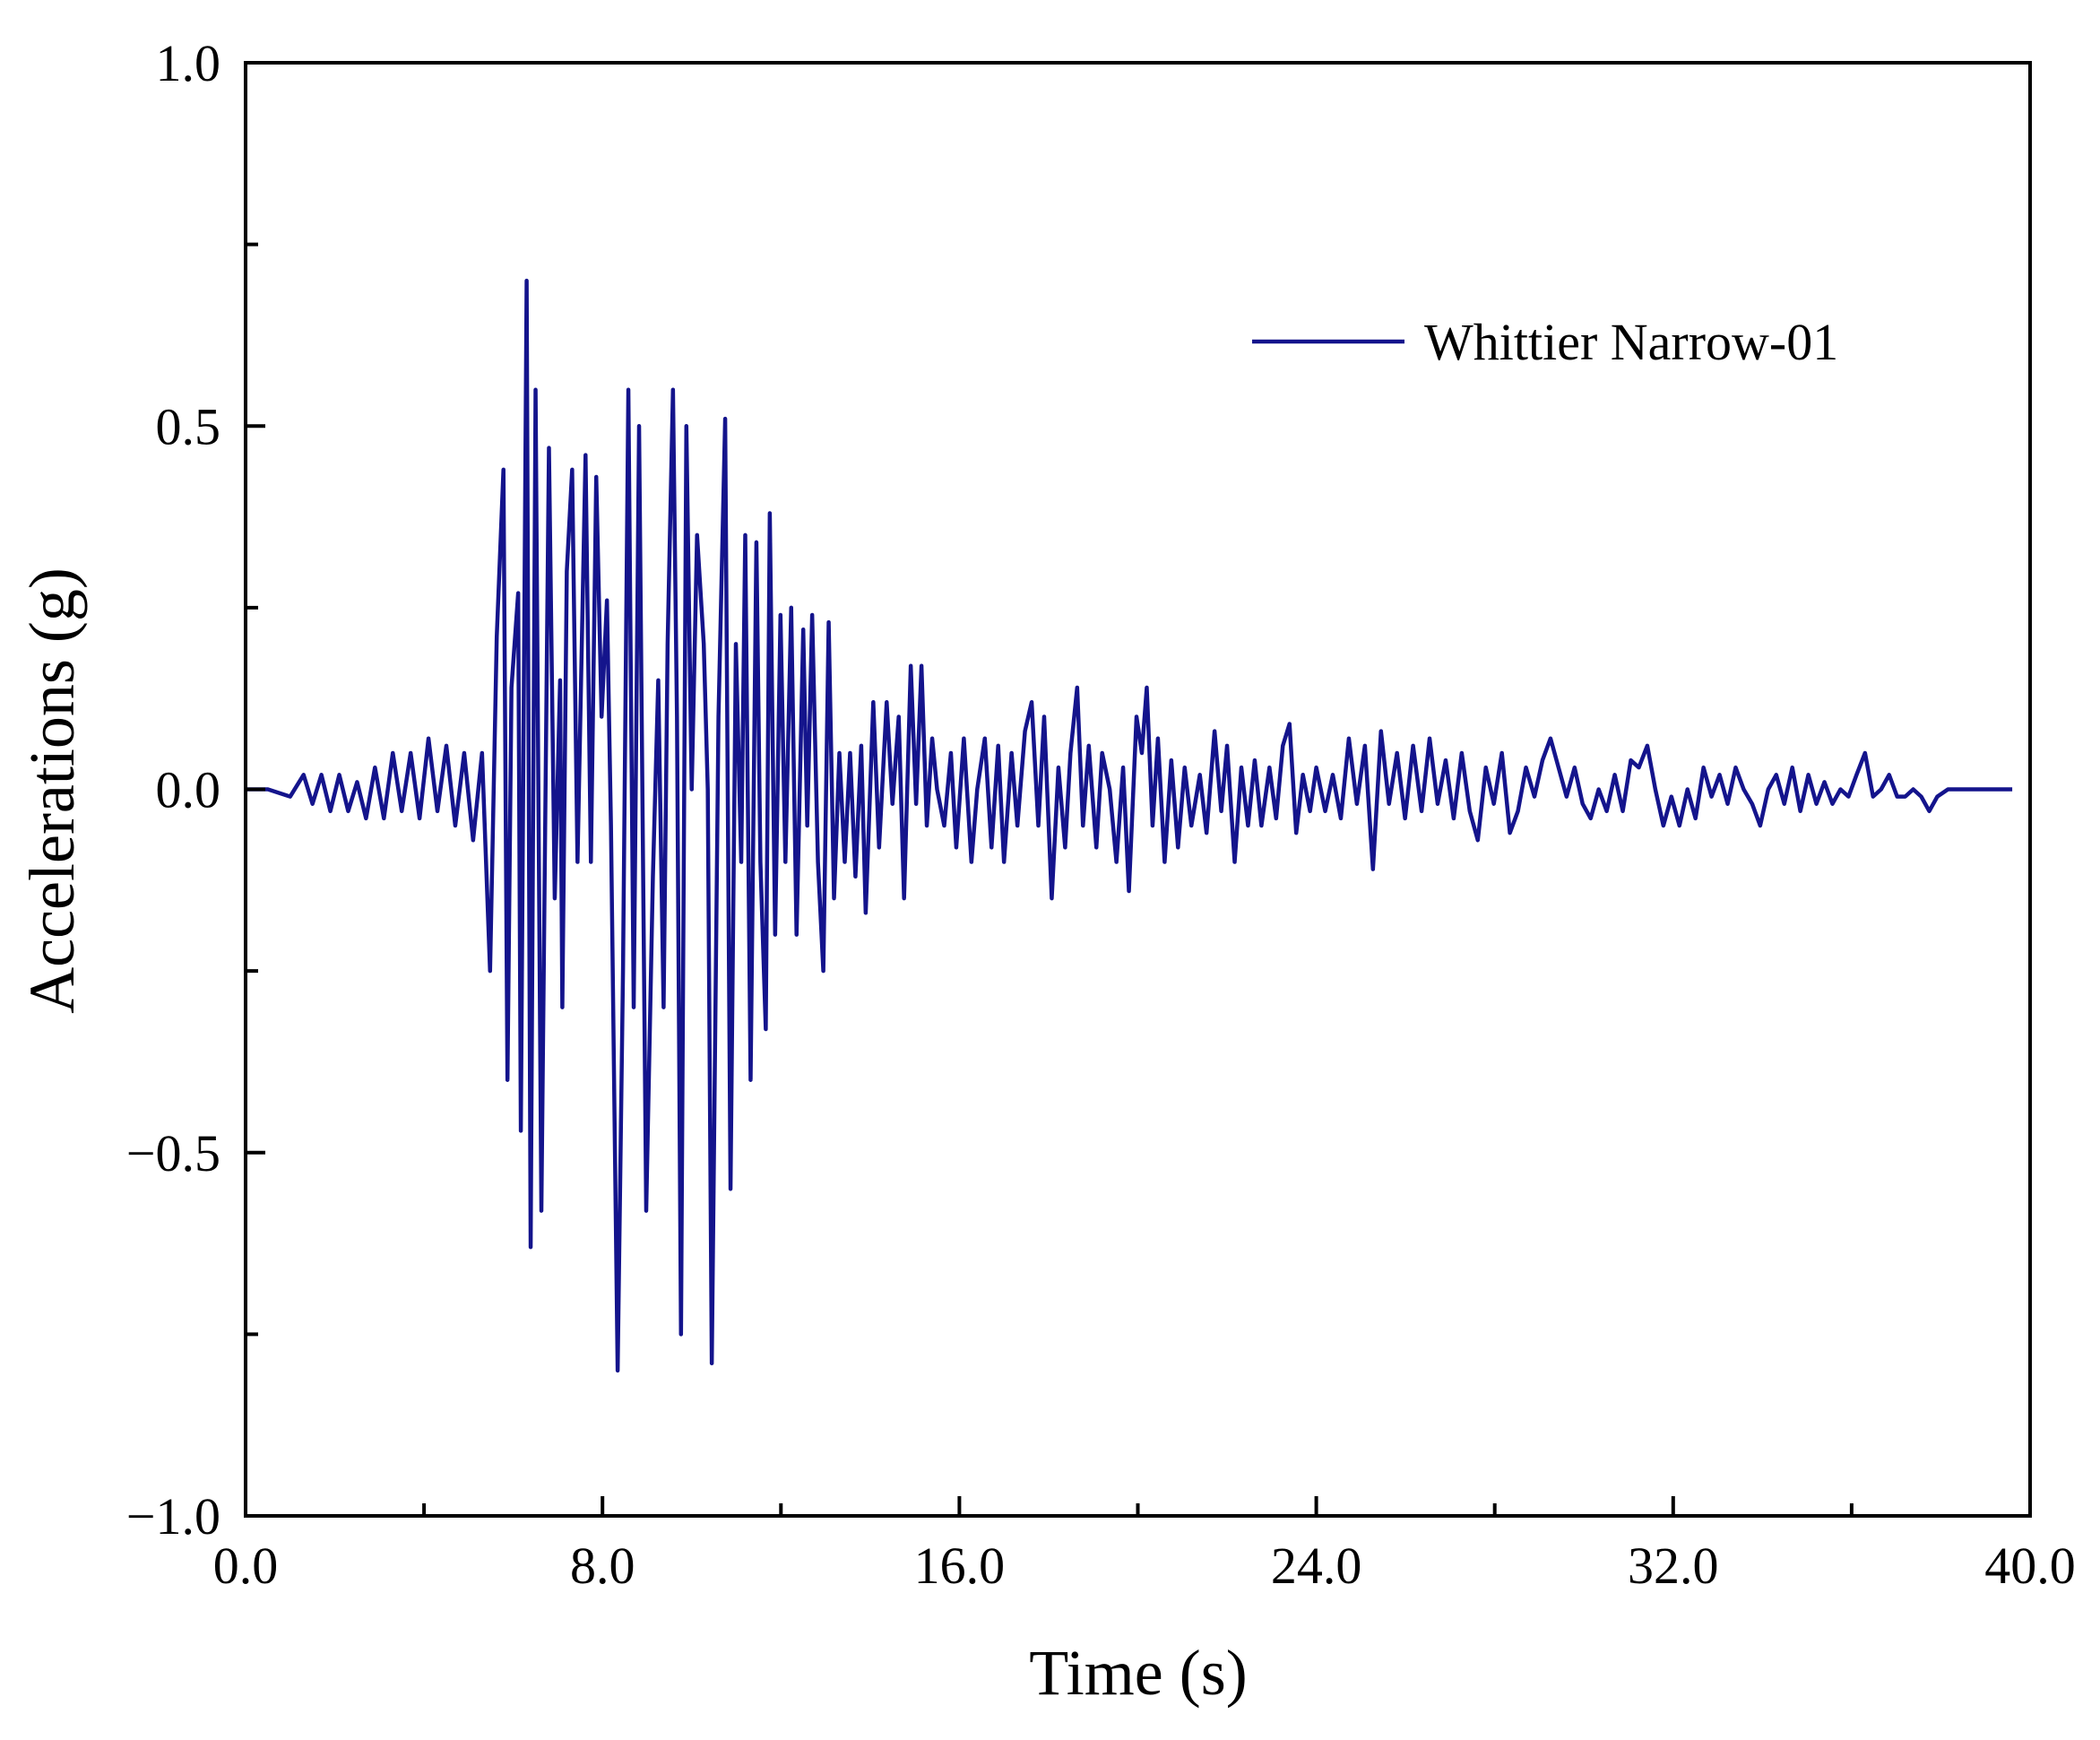  I want to click on y-tick-label: 1.0, so click(188, 63).